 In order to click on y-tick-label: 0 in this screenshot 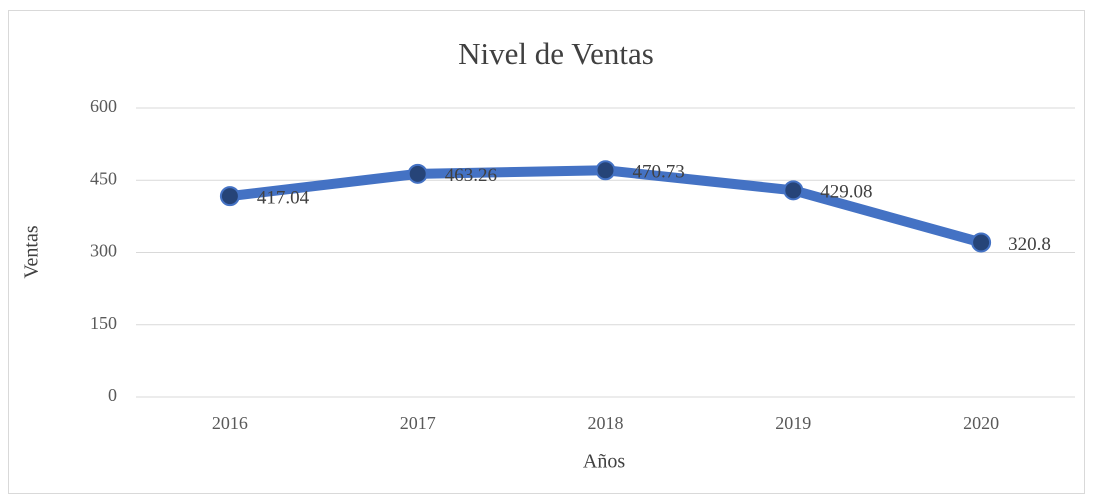, I will do `click(112, 395)`.